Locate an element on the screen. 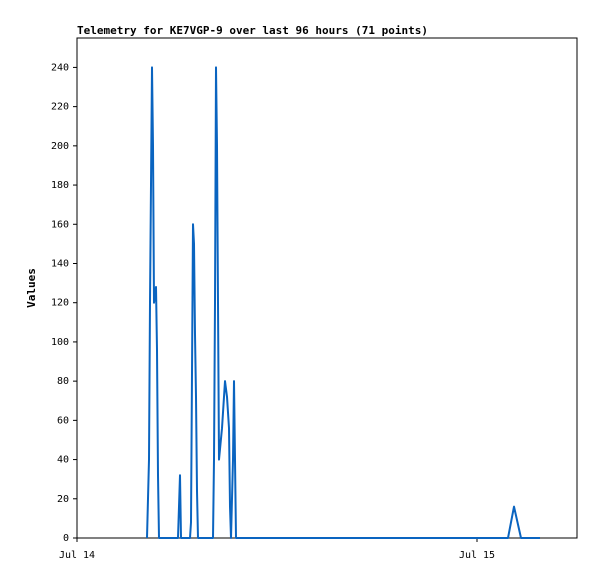 The image size is (597, 579). y-axis-label: Values is located at coordinates (31, 288).